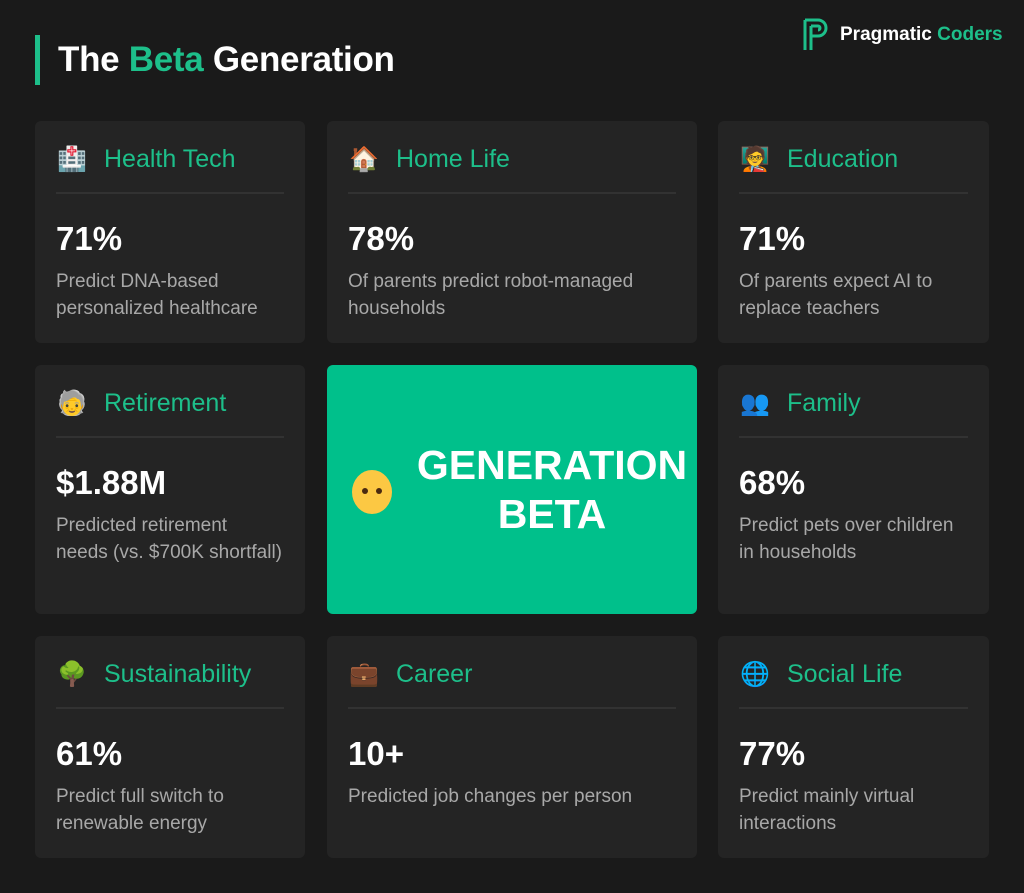 This screenshot has width=1024, height=893. What do you see at coordinates (490, 796) in the screenshot?
I see `card-description: Predicted job changes per person` at bounding box center [490, 796].